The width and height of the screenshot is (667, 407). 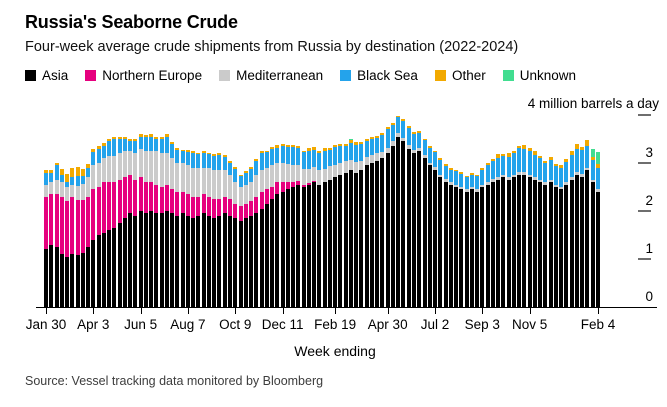 What do you see at coordinates (649, 152) in the screenshot?
I see `y-tick-label: 3` at bounding box center [649, 152].